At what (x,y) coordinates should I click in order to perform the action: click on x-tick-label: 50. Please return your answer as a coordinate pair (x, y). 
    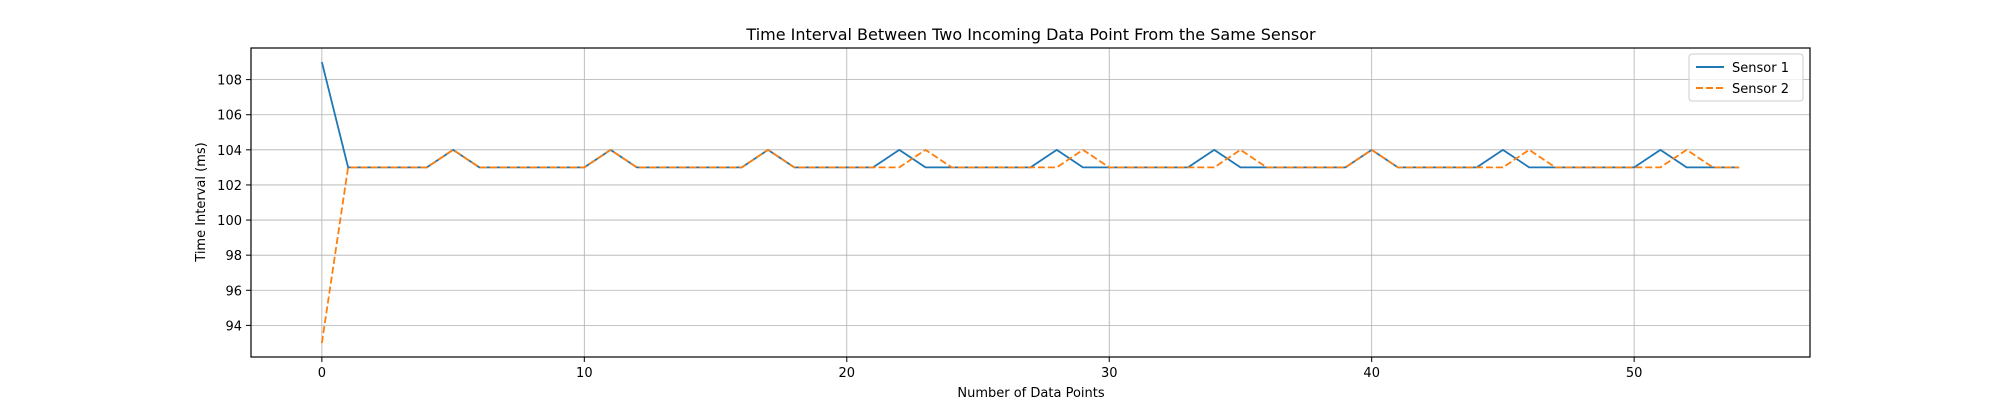
    Looking at the image, I should click on (1634, 373).